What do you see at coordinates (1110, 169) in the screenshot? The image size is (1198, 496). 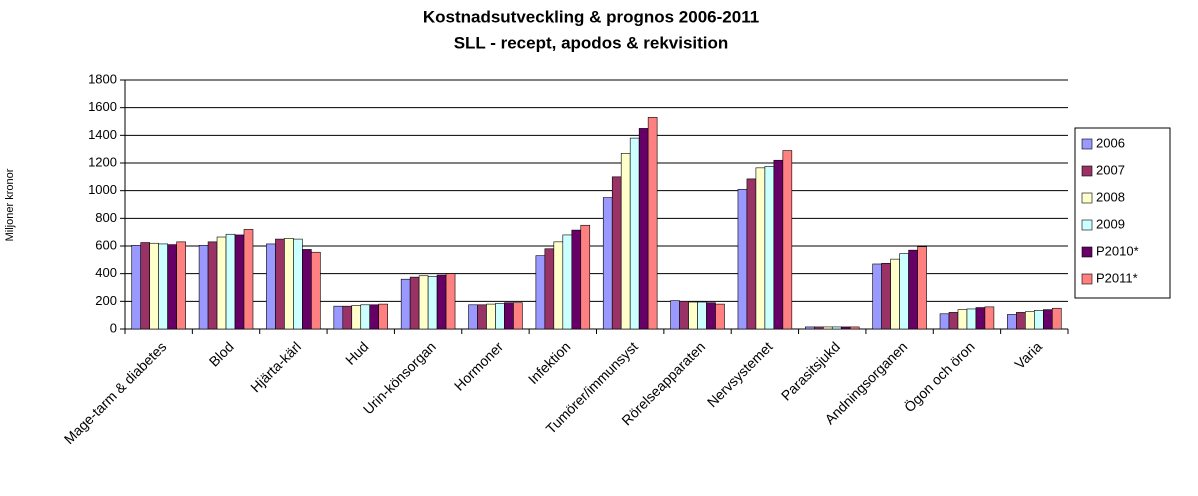 I see `legend-label: 2007` at bounding box center [1110, 169].